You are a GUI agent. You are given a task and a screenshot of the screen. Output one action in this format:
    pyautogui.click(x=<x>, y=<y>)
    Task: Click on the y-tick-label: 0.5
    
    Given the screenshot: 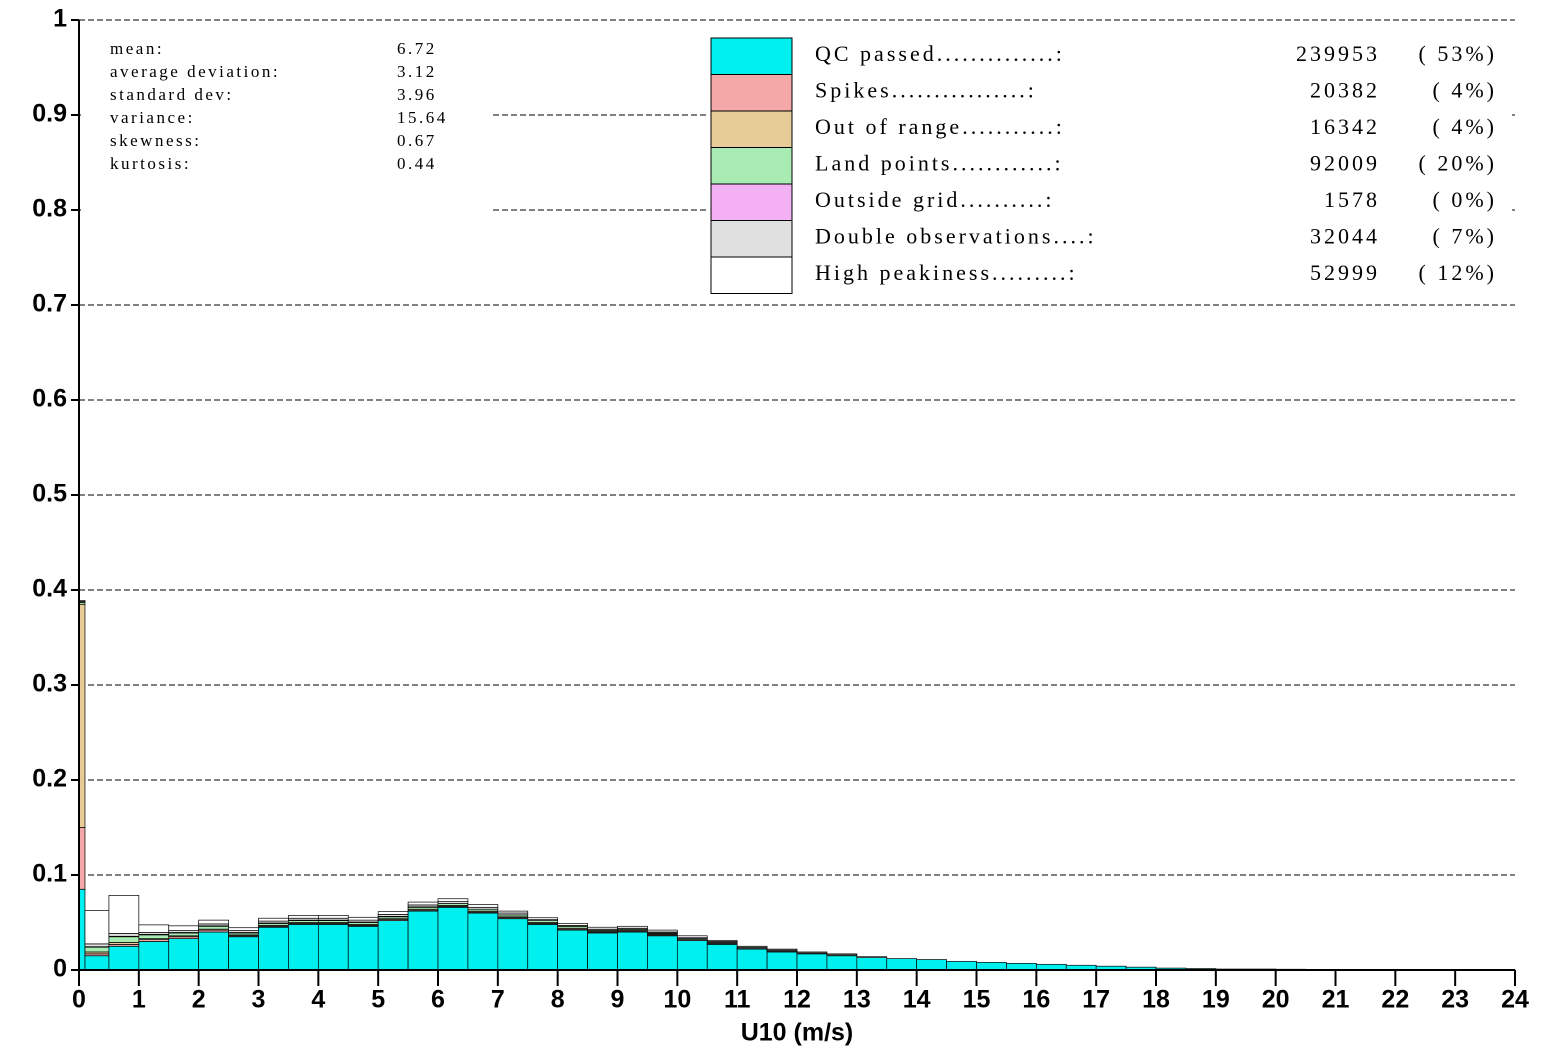 What is the action you would take?
    pyautogui.click(x=49, y=494)
    